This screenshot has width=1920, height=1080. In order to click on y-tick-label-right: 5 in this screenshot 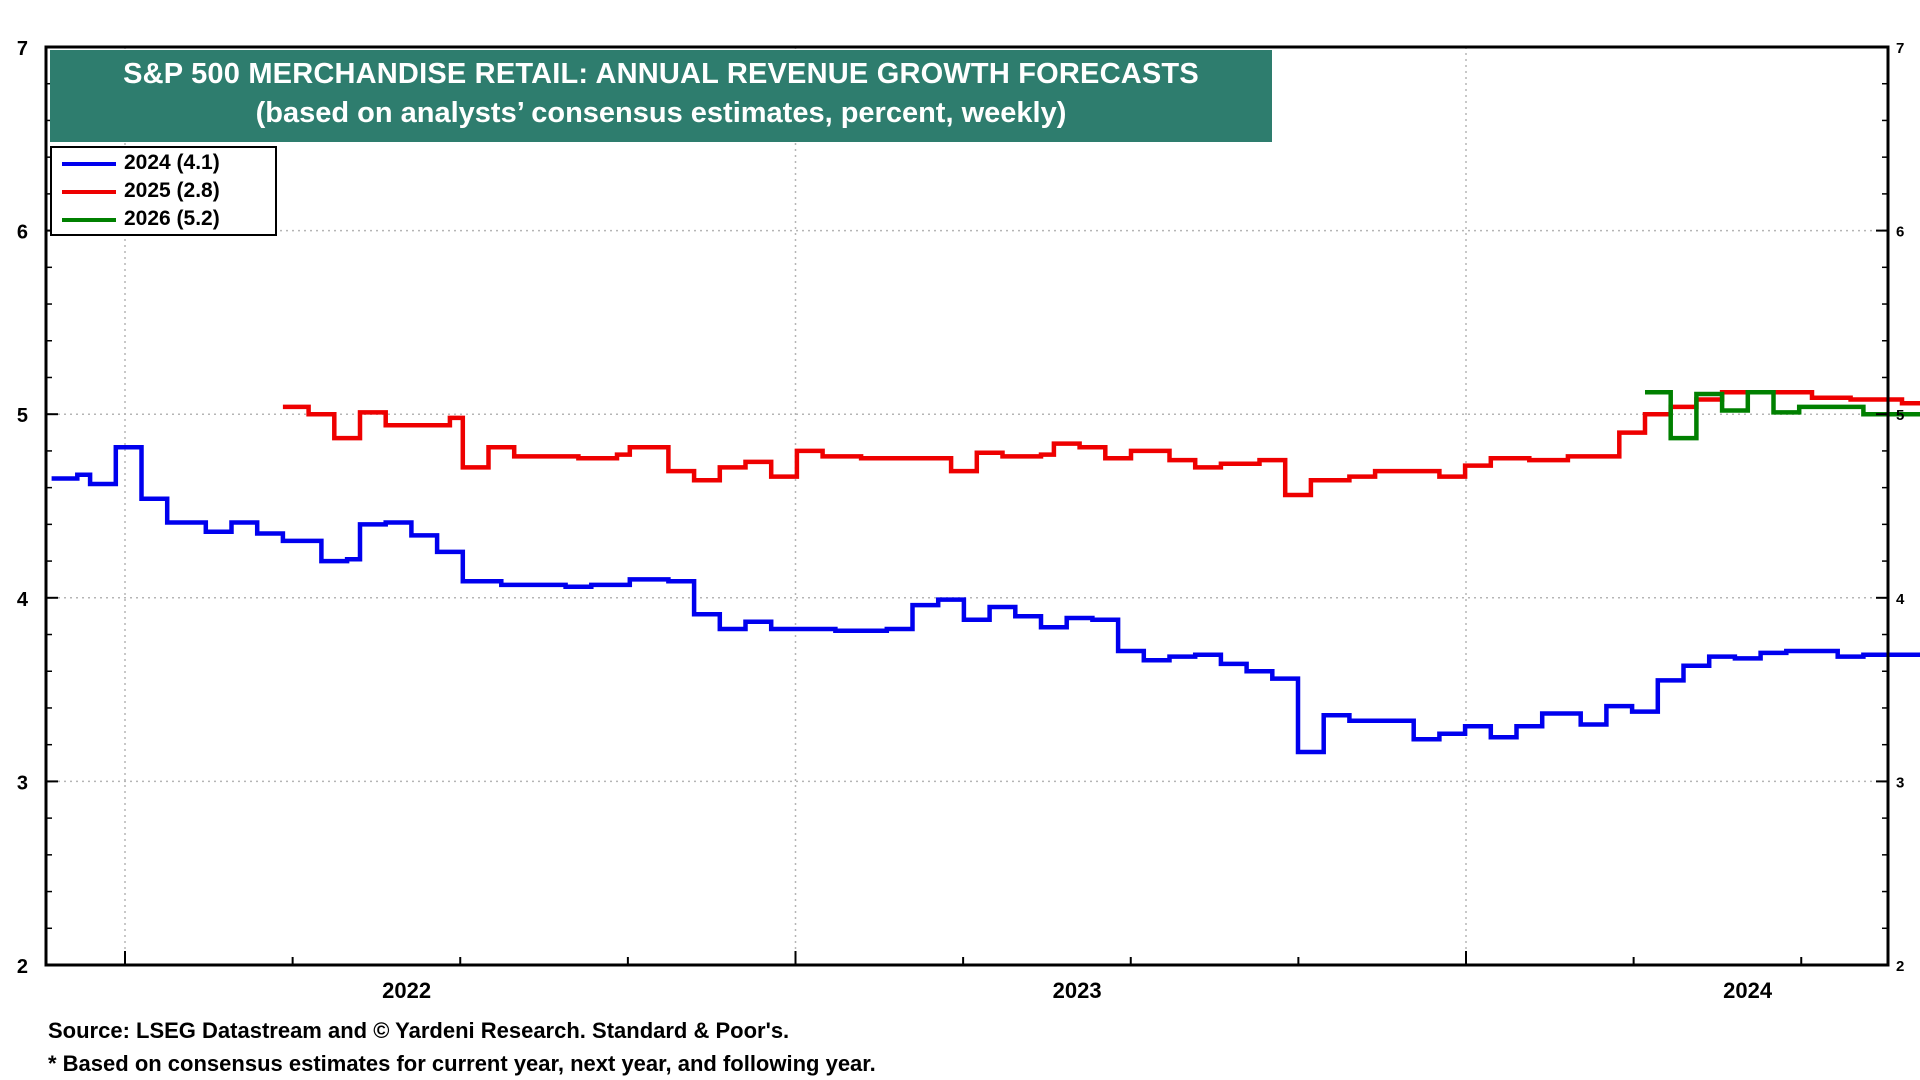, I will do `click(1900, 415)`.